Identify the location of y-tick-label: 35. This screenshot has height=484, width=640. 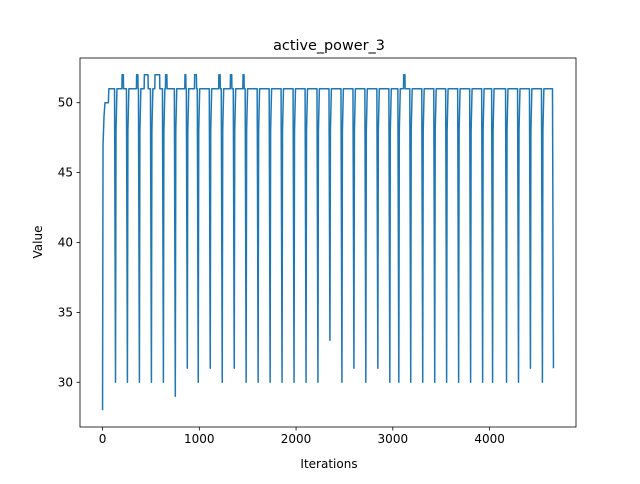
(65, 312).